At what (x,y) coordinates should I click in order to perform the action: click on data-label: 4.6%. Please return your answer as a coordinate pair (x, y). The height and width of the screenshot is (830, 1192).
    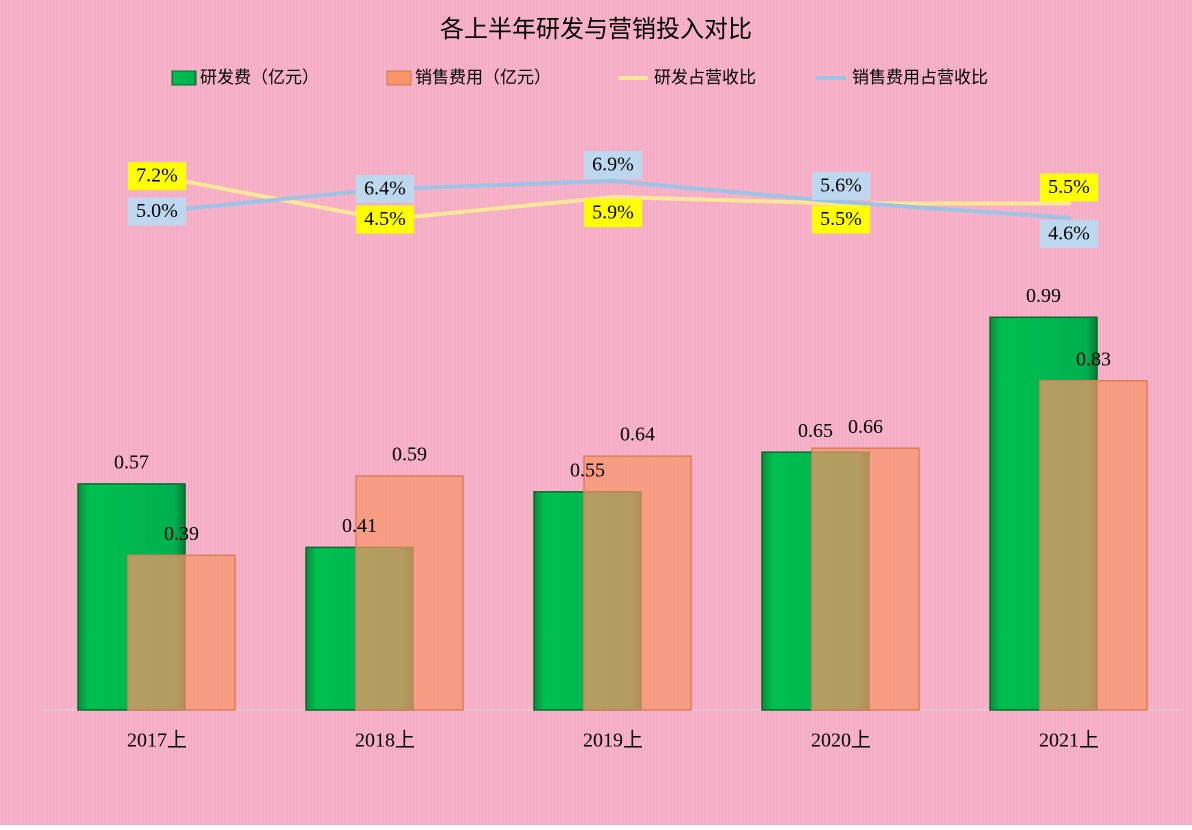
    Looking at the image, I should click on (1069, 234).